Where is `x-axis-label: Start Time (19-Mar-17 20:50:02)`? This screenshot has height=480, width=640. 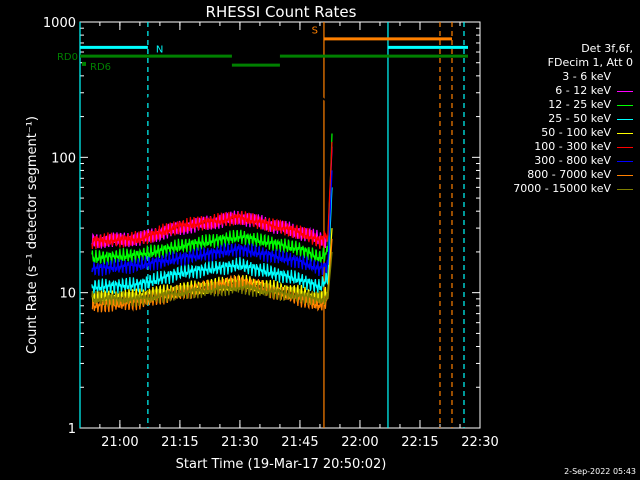 x-axis-label: Start Time (19-Mar-17 20:50:02) is located at coordinates (281, 464).